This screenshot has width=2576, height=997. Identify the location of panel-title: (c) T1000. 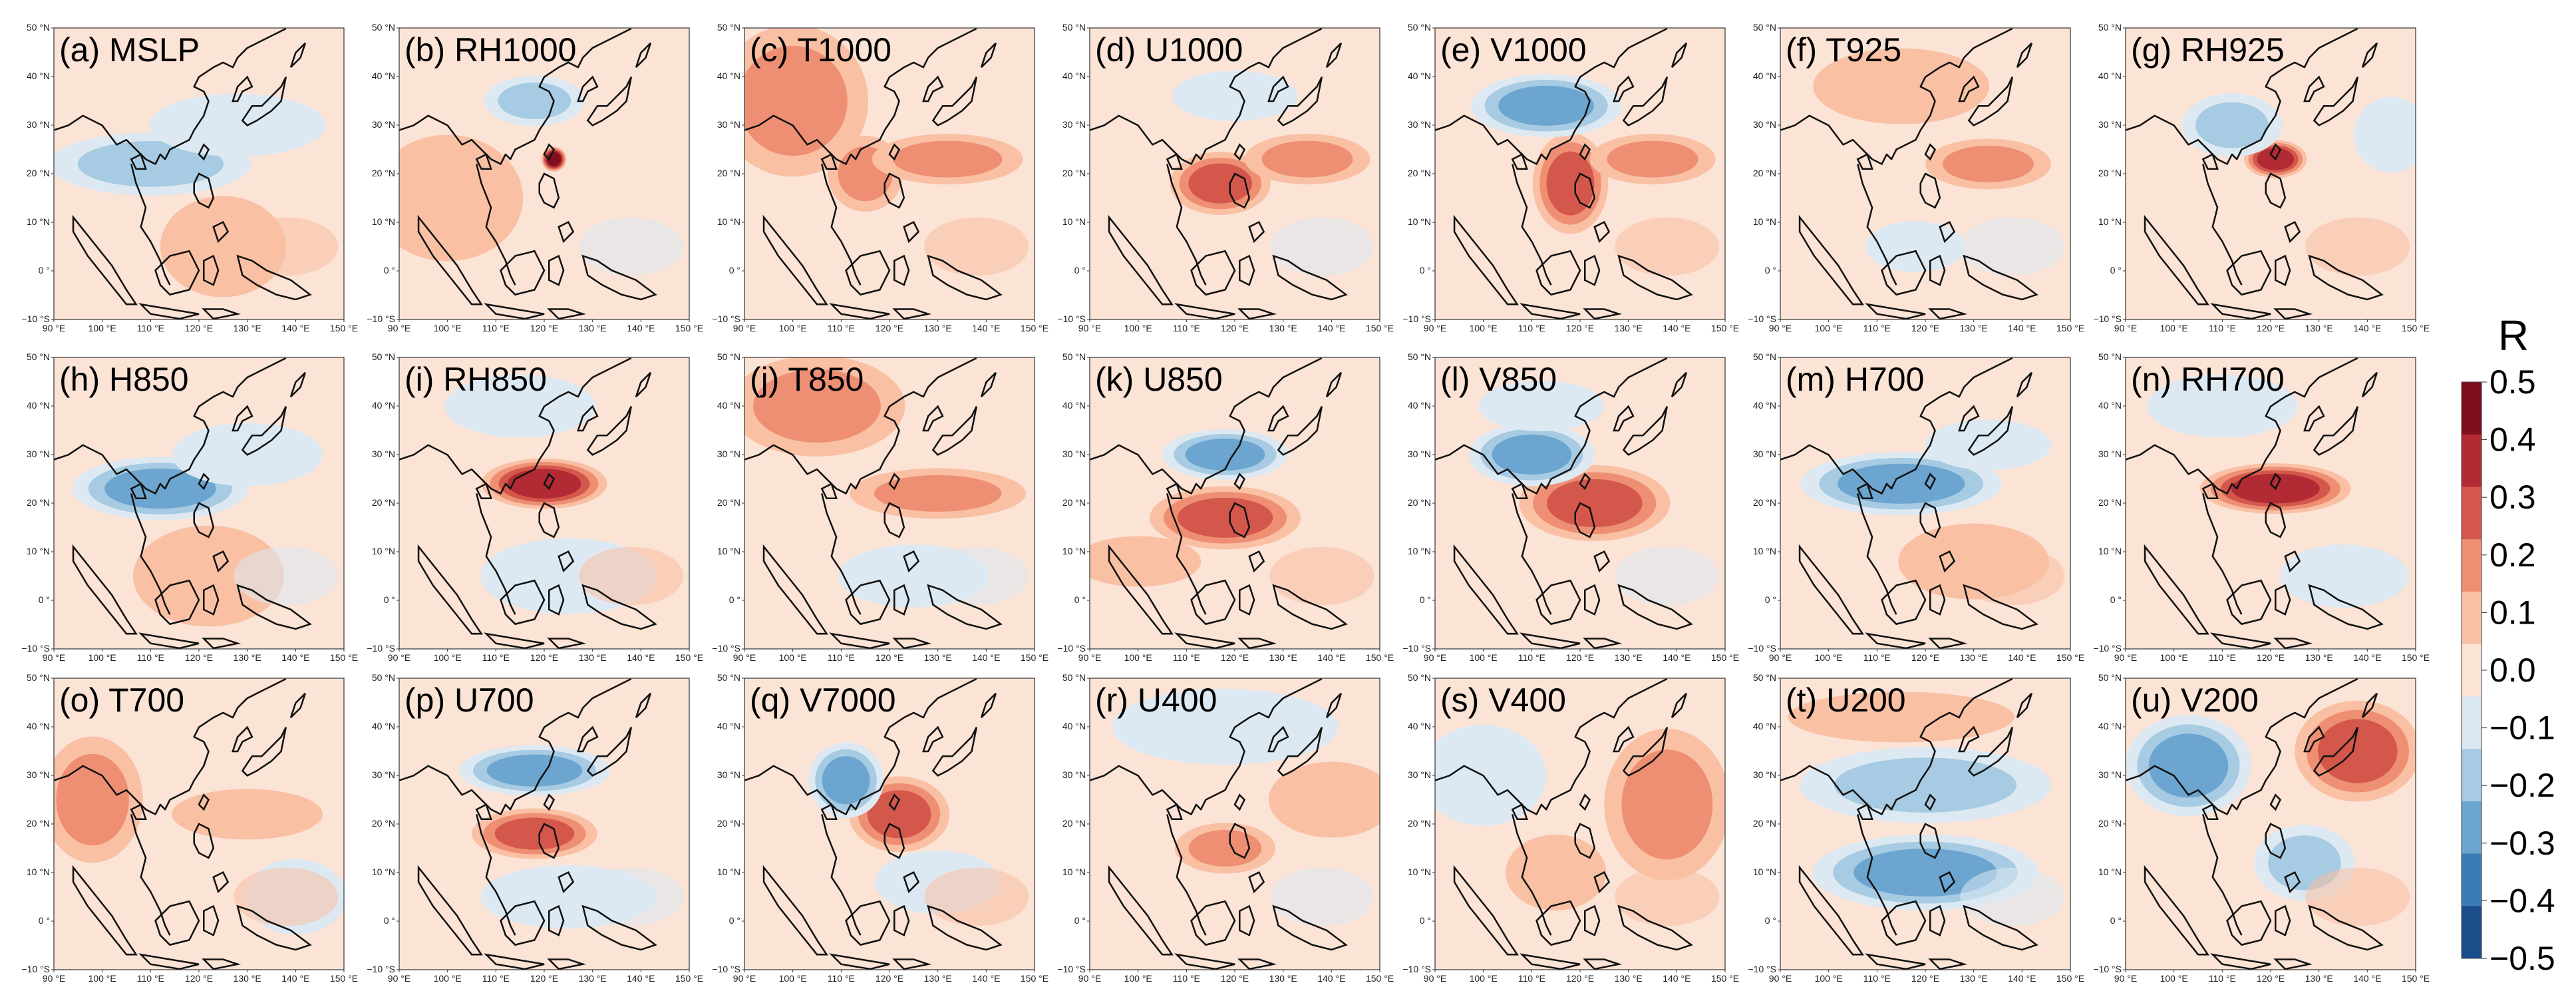
(820, 50).